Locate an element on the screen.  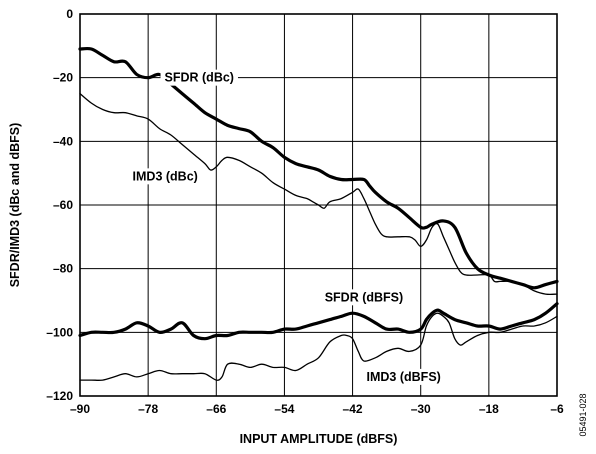
y-tick-label: –40 is located at coordinates (63, 141).